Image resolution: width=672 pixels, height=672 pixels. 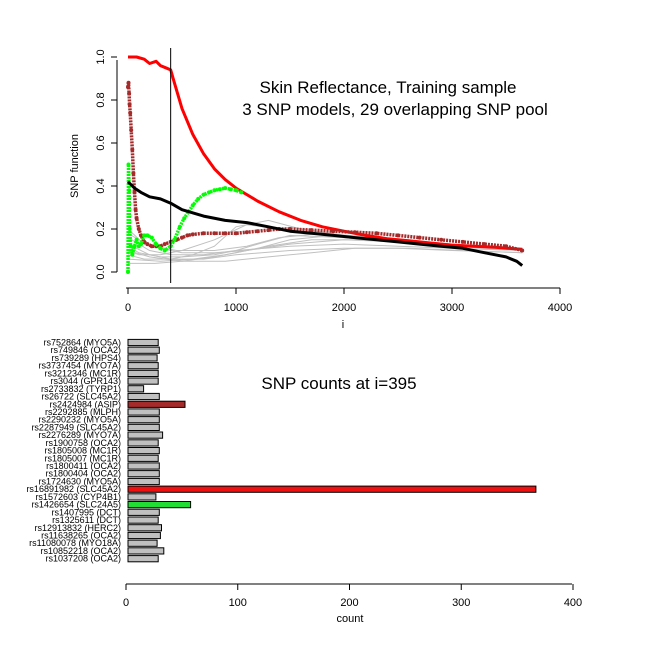 I want to click on category-label: rs1805007 (MC1R), so click(x=82, y=458).